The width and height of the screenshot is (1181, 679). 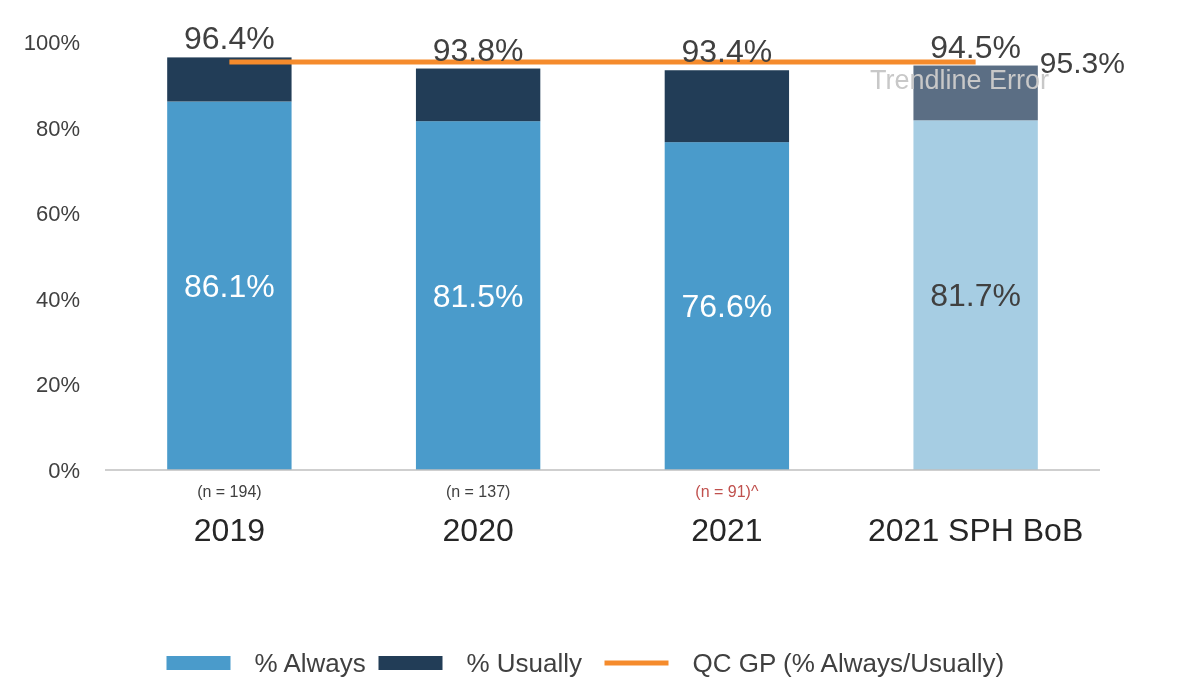 What do you see at coordinates (229, 491) in the screenshot?
I see `text: (n = 194)` at bounding box center [229, 491].